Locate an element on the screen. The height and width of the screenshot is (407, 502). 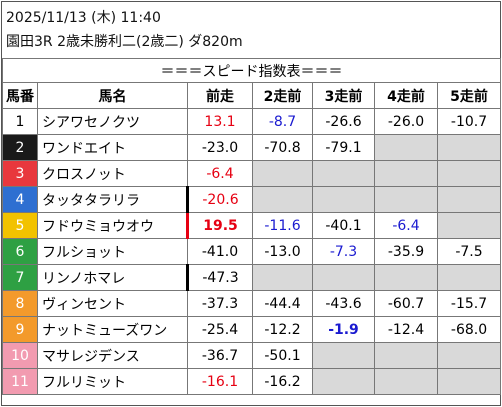
horse-row: 2 ワンドエイト -23.0 -70.8 -79.1 is located at coordinates (252, 147).